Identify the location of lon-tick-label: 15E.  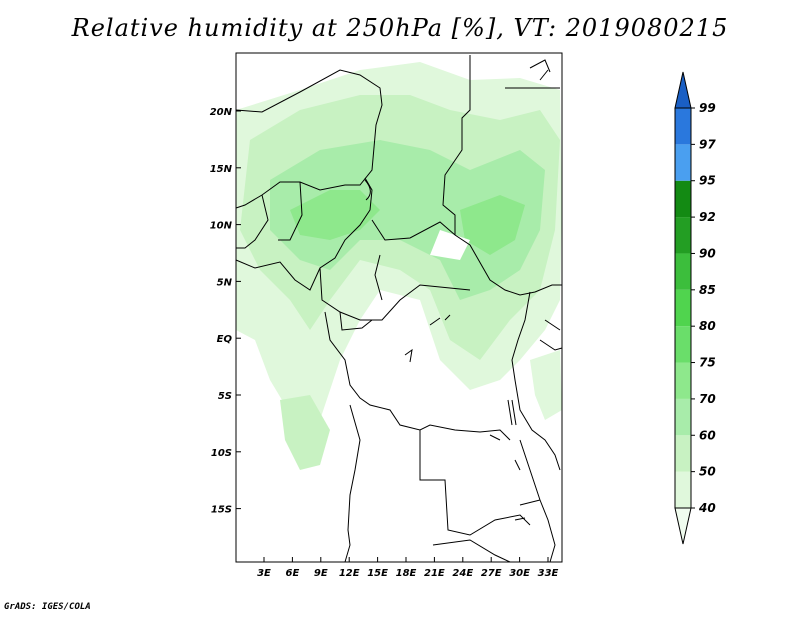
(377, 573).